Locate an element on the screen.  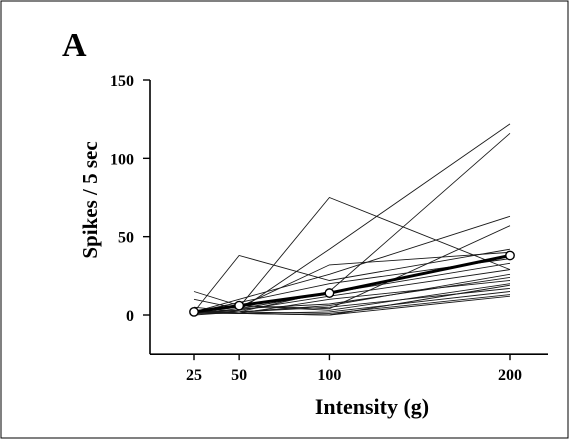
mean-series is located at coordinates (352, 283).